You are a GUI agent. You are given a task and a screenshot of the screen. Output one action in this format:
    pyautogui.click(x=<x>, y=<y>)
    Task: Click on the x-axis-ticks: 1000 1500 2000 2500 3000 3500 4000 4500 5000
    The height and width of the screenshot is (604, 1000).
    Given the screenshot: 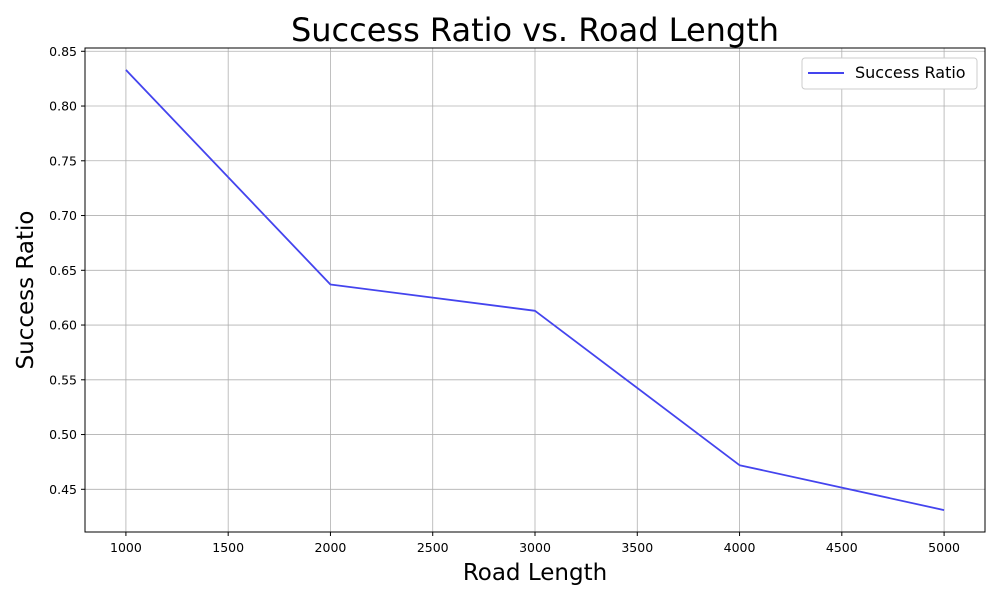 What is the action you would take?
    pyautogui.click(x=535, y=543)
    